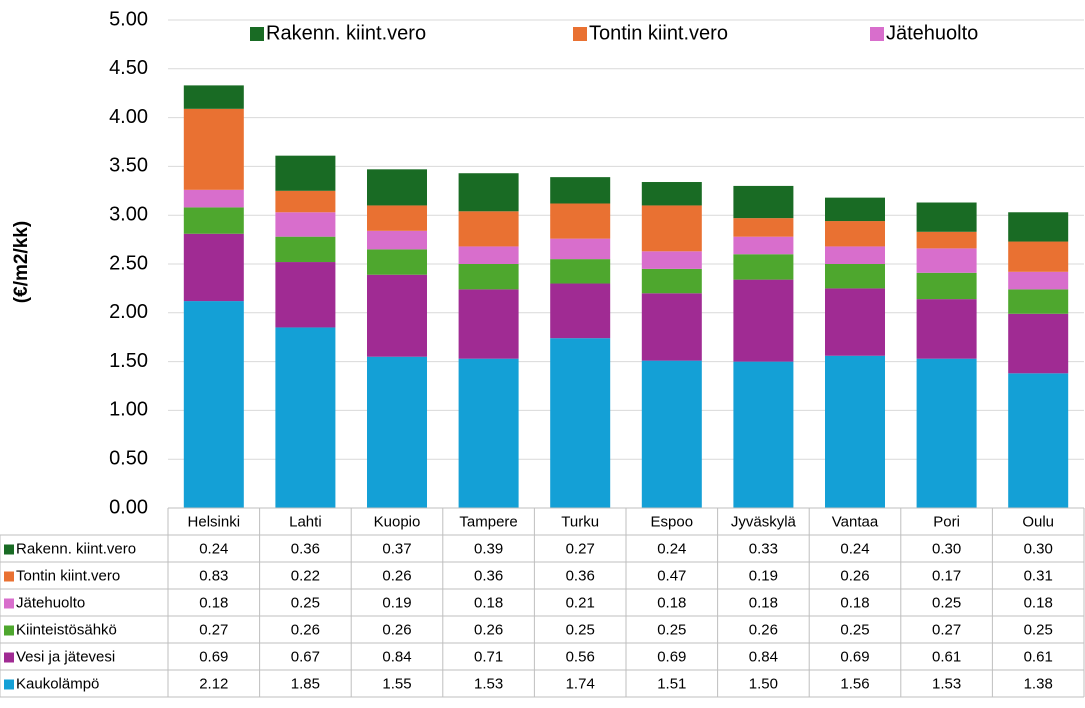  I want to click on table-value: 0.47, so click(671, 575).